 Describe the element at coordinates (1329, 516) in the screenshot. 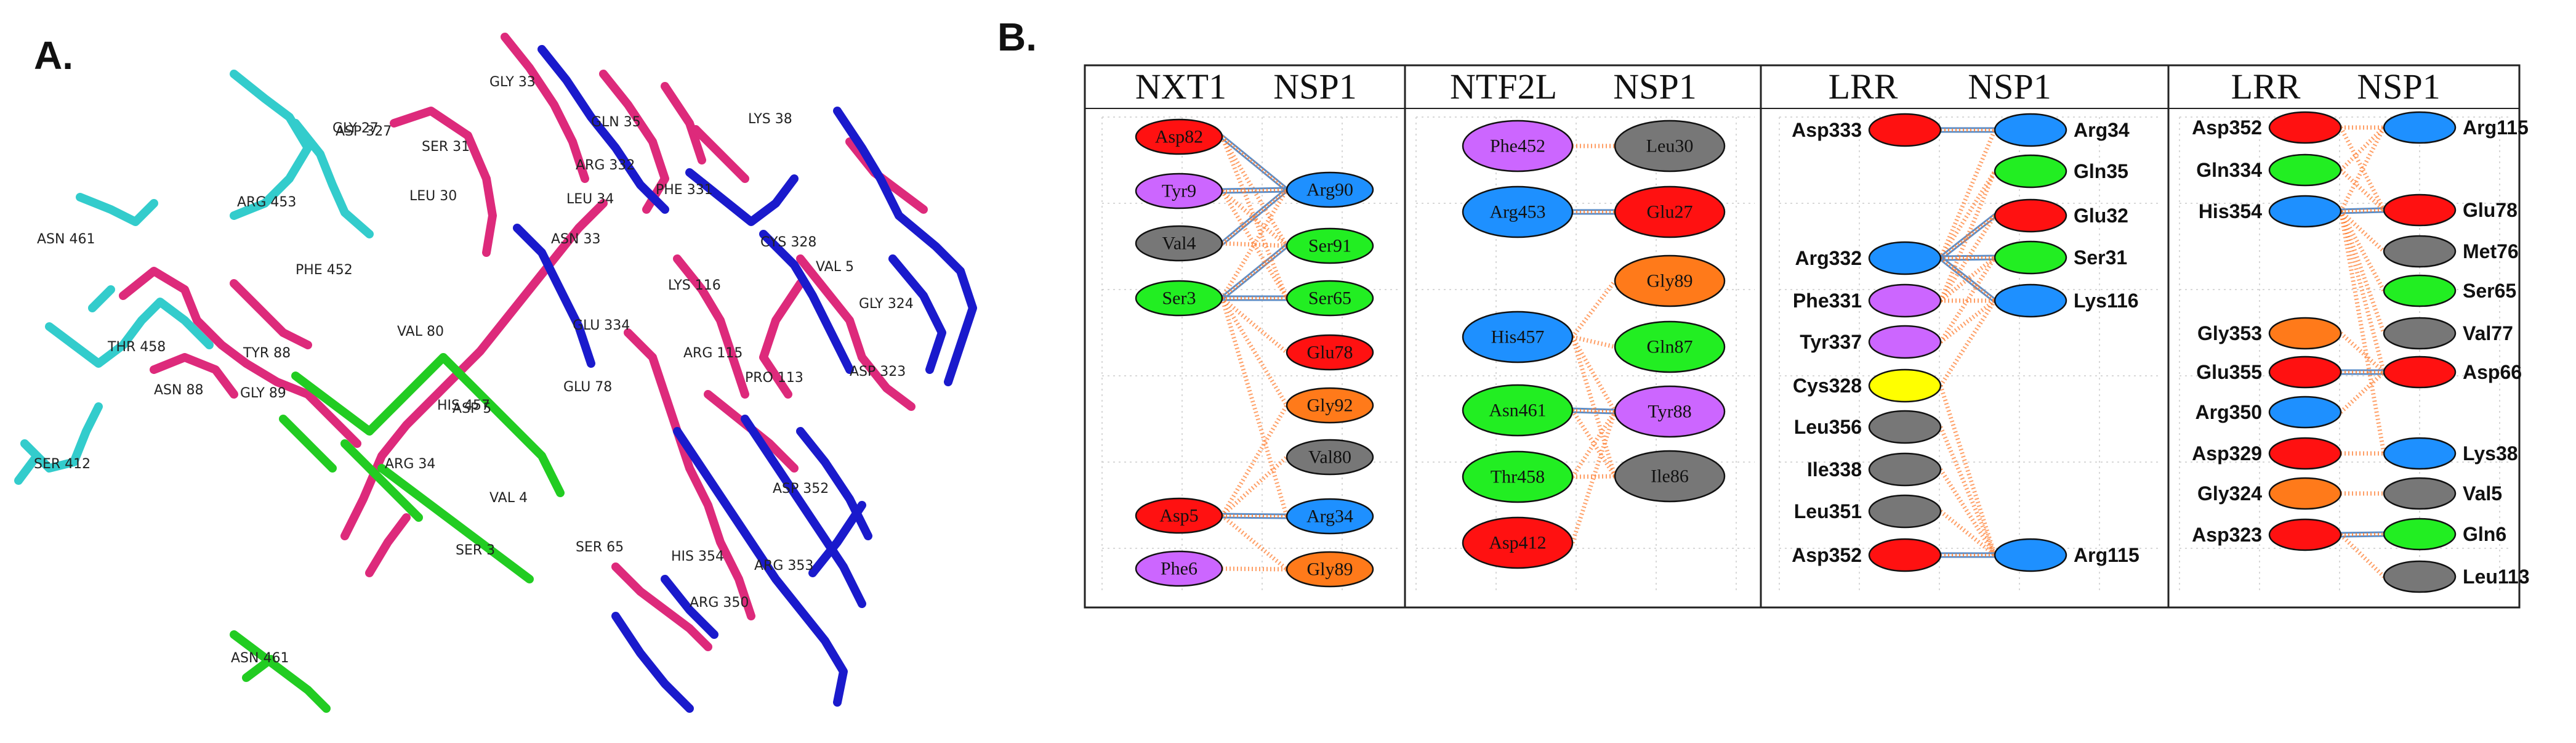

I see `residue-label: Arg34` at that location.